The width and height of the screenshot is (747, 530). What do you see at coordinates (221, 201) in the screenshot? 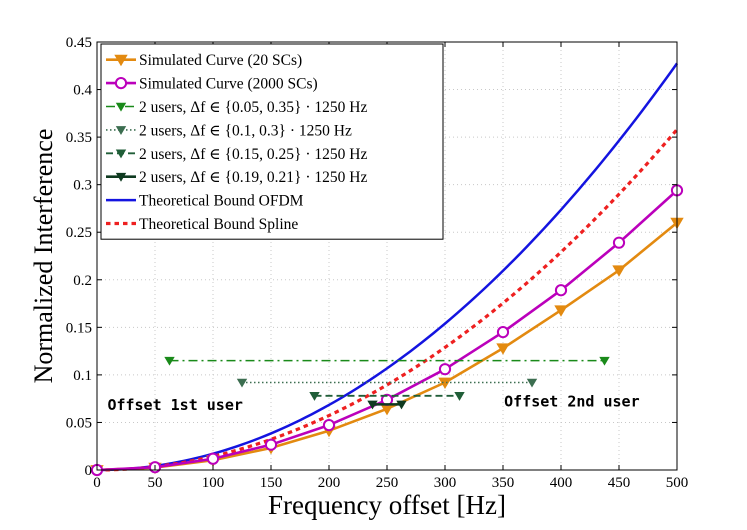
I see `legend-label: Theoretical Bound OFDM` at bounding box center [221, 201].